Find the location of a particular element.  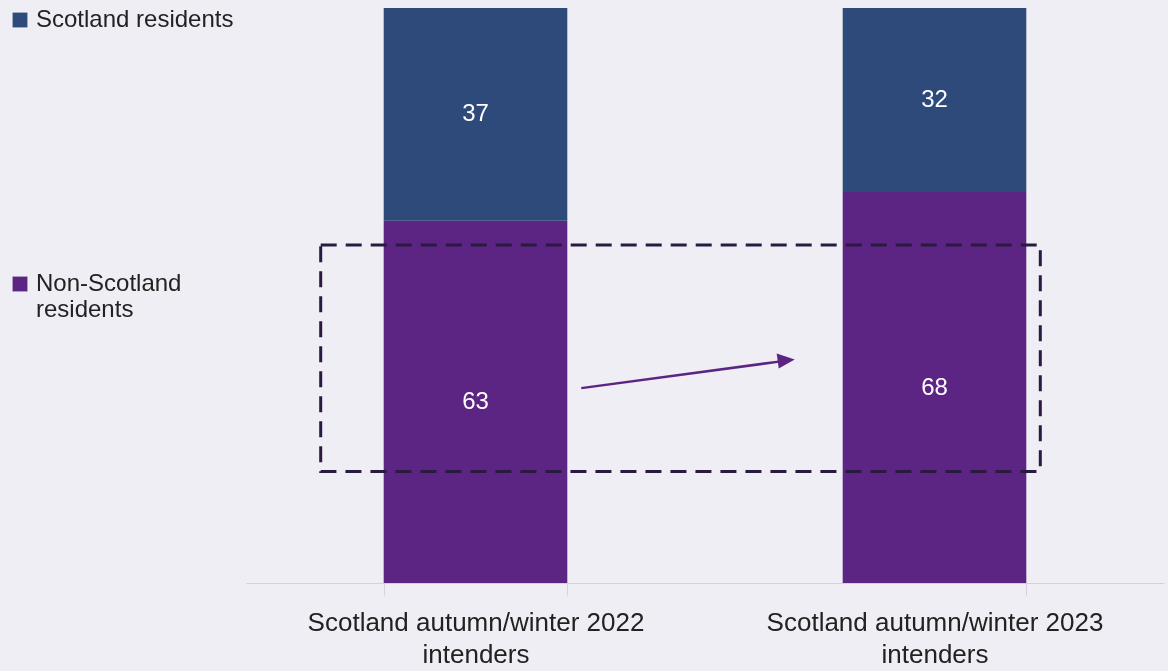

data-label: 63 is located at coordinates (475, 400).